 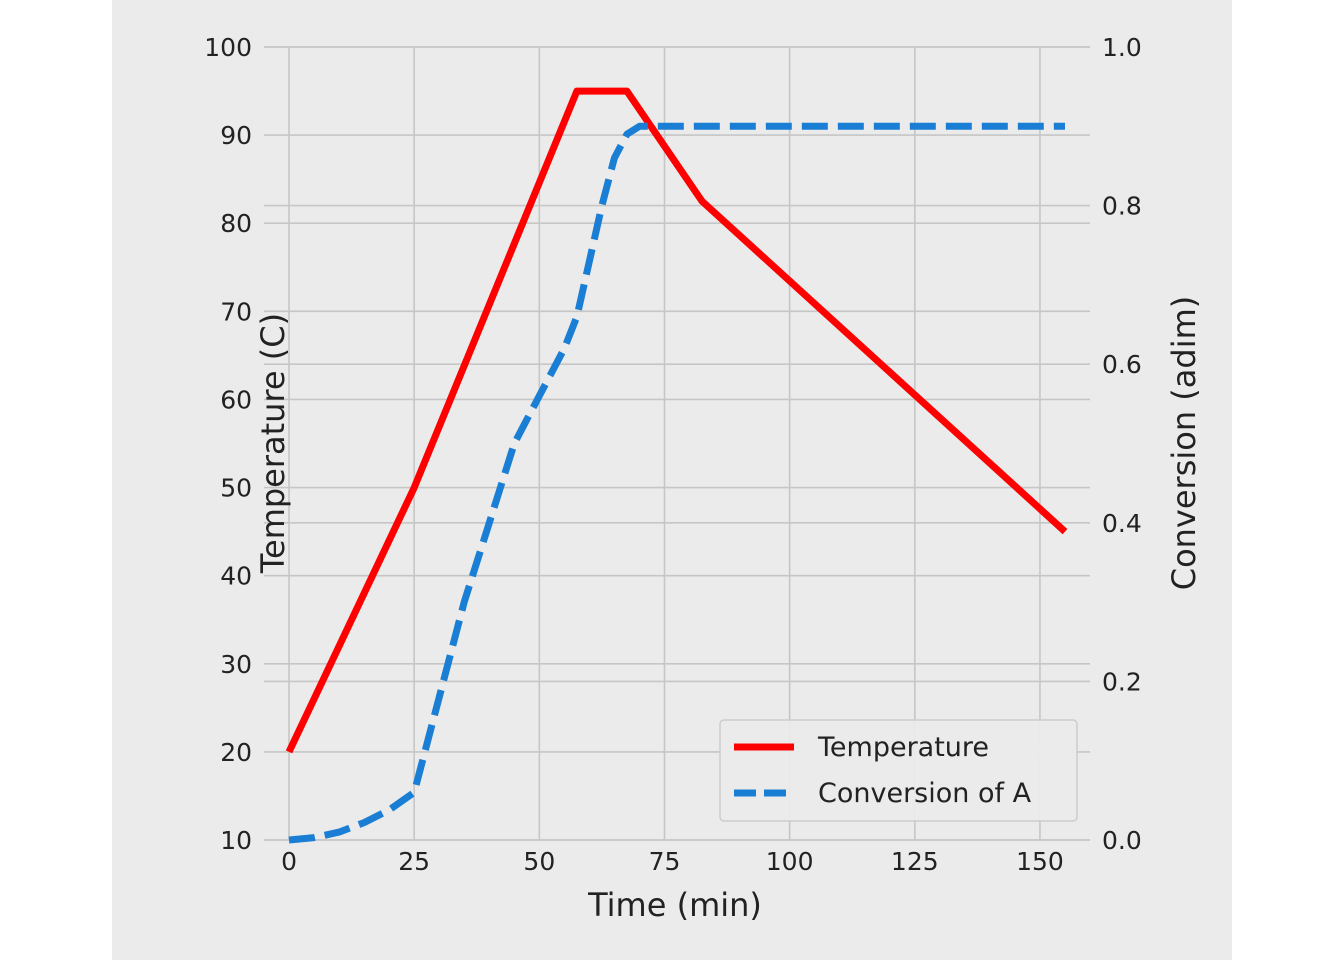 I want to click on legend-label-temperature: Temperature, so click(x=903, y=747).